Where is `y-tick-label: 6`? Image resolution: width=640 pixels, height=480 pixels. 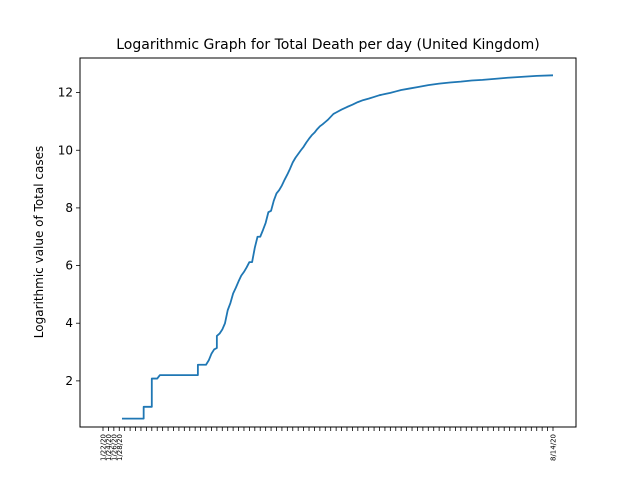
y-tick-label: 6 is located at coordinates (69, 266).